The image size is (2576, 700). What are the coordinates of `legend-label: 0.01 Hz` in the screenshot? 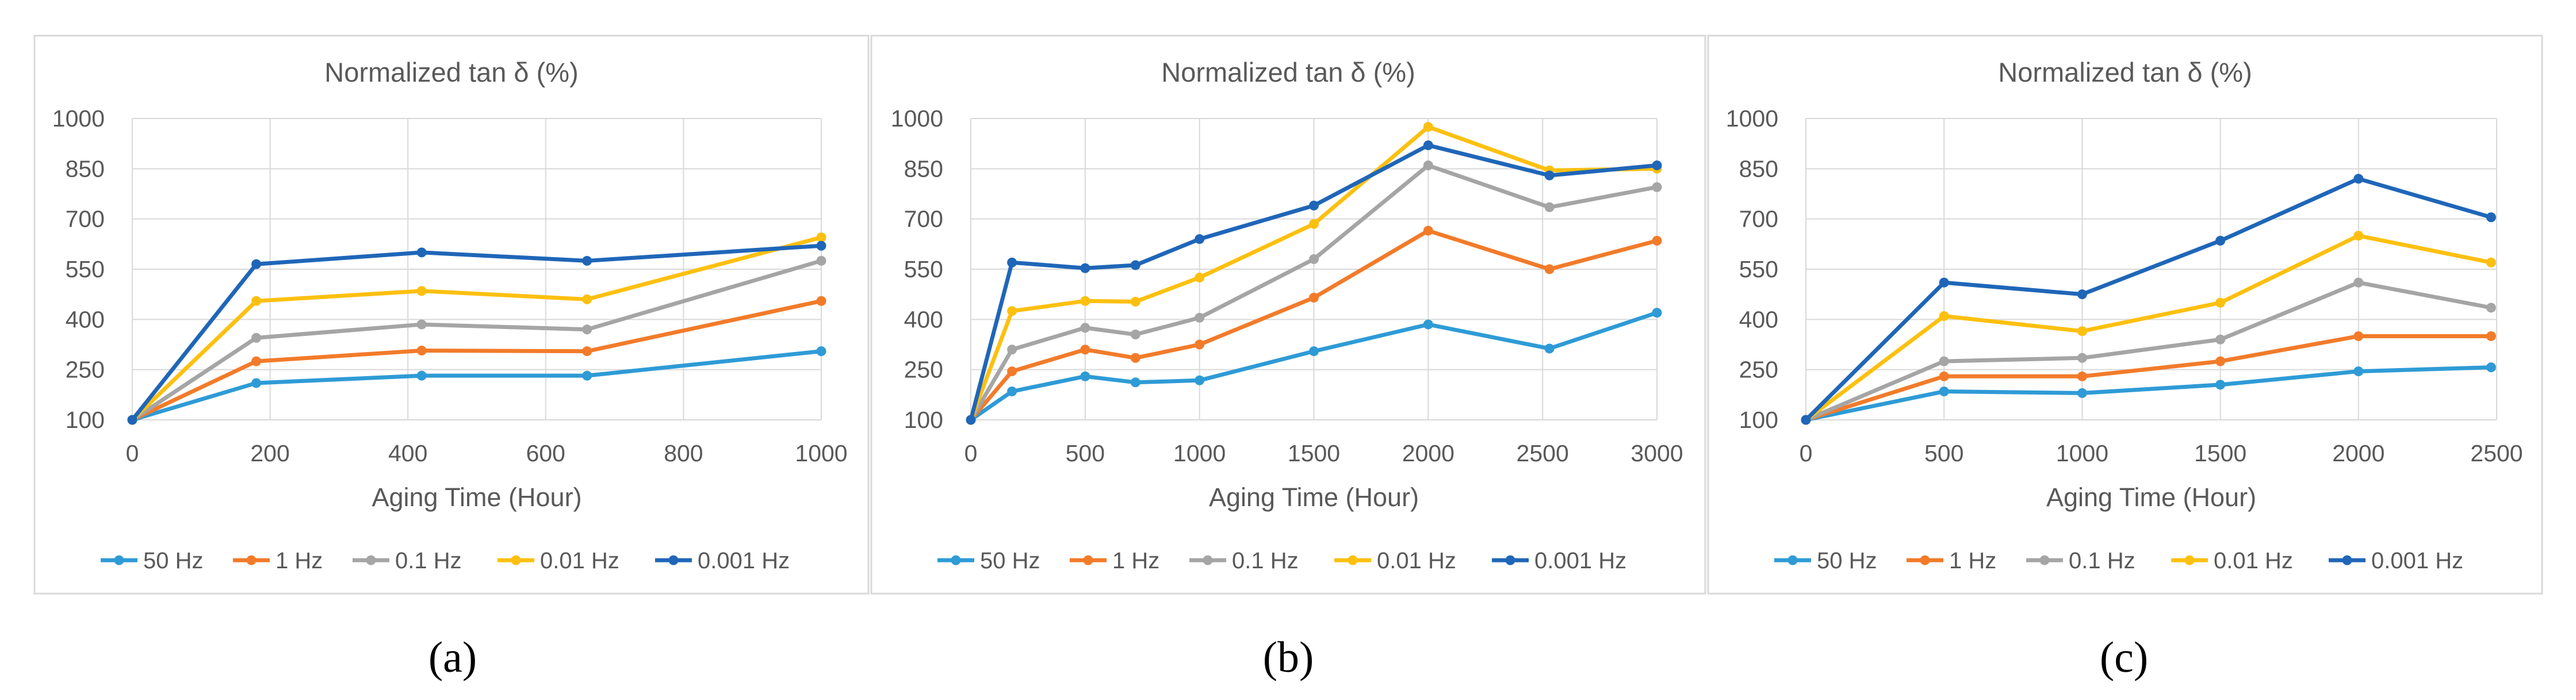 It's located at (1416, 561).